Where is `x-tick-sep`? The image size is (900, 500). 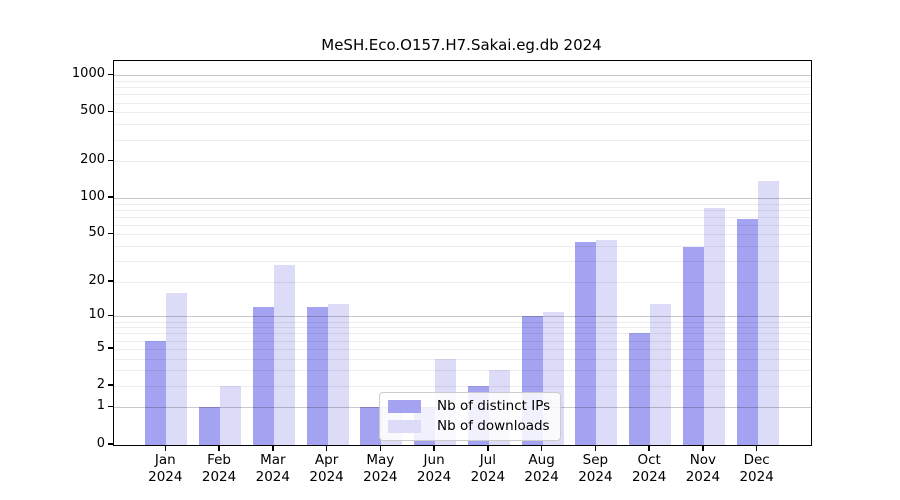 x-tick-sep is located at coordinates (595, 448).